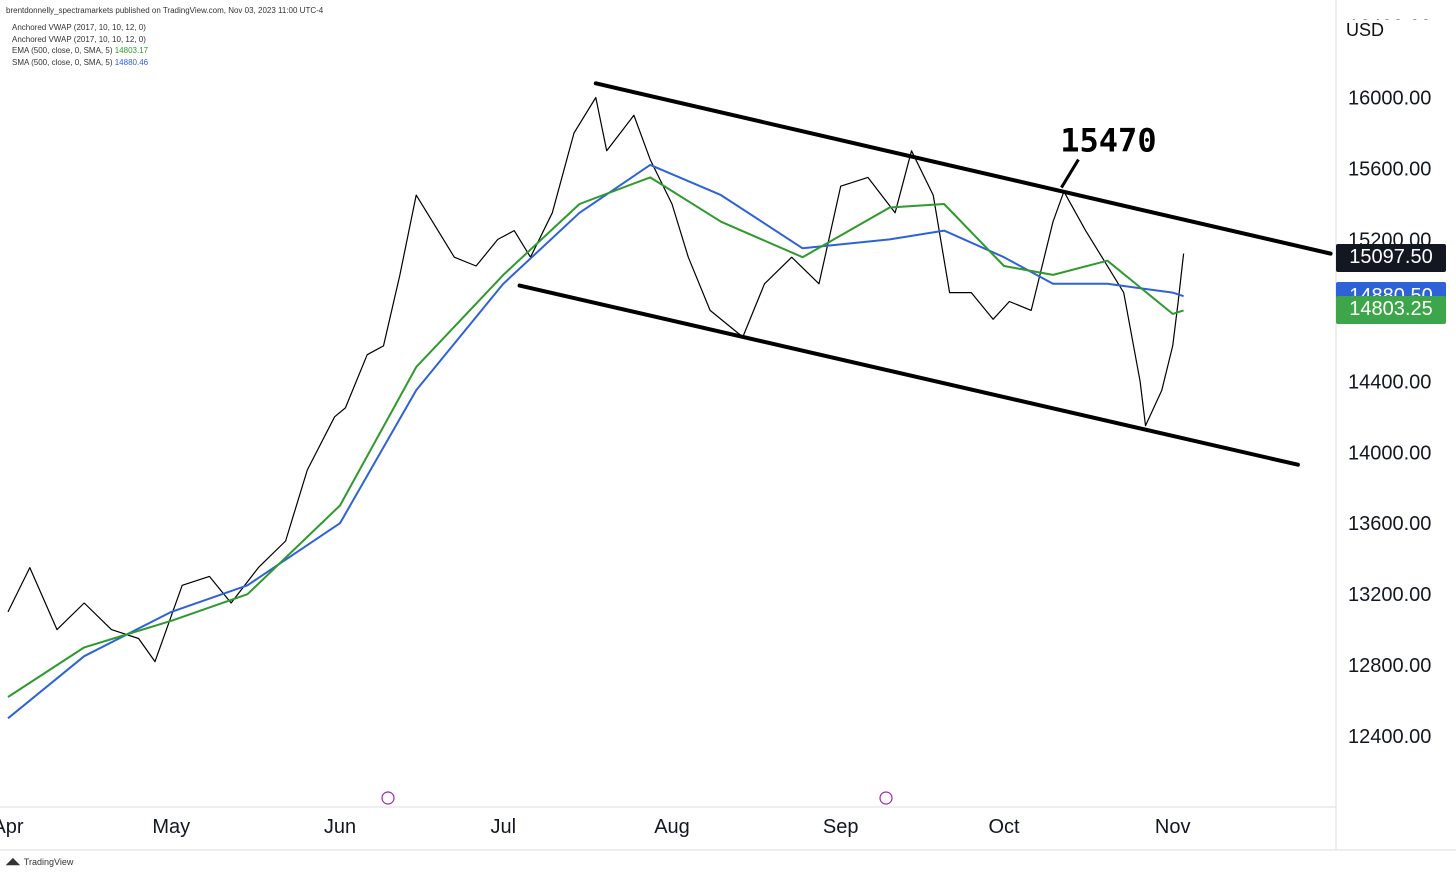  I want to click on footer: ◢◣ TradingView, so click(39, 861).